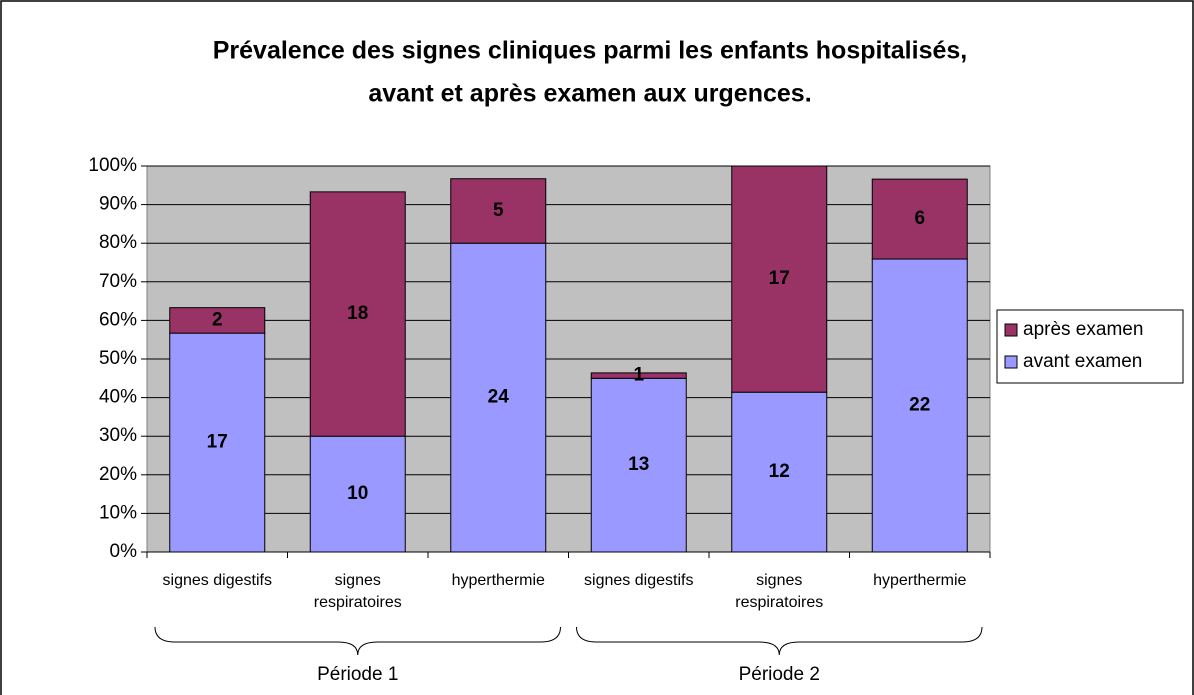 This screenshot has height=695, width=1194. Describe the element at coordinates (124, 551) in the screenshot. I see `y-tick-label: 0%` at that location.